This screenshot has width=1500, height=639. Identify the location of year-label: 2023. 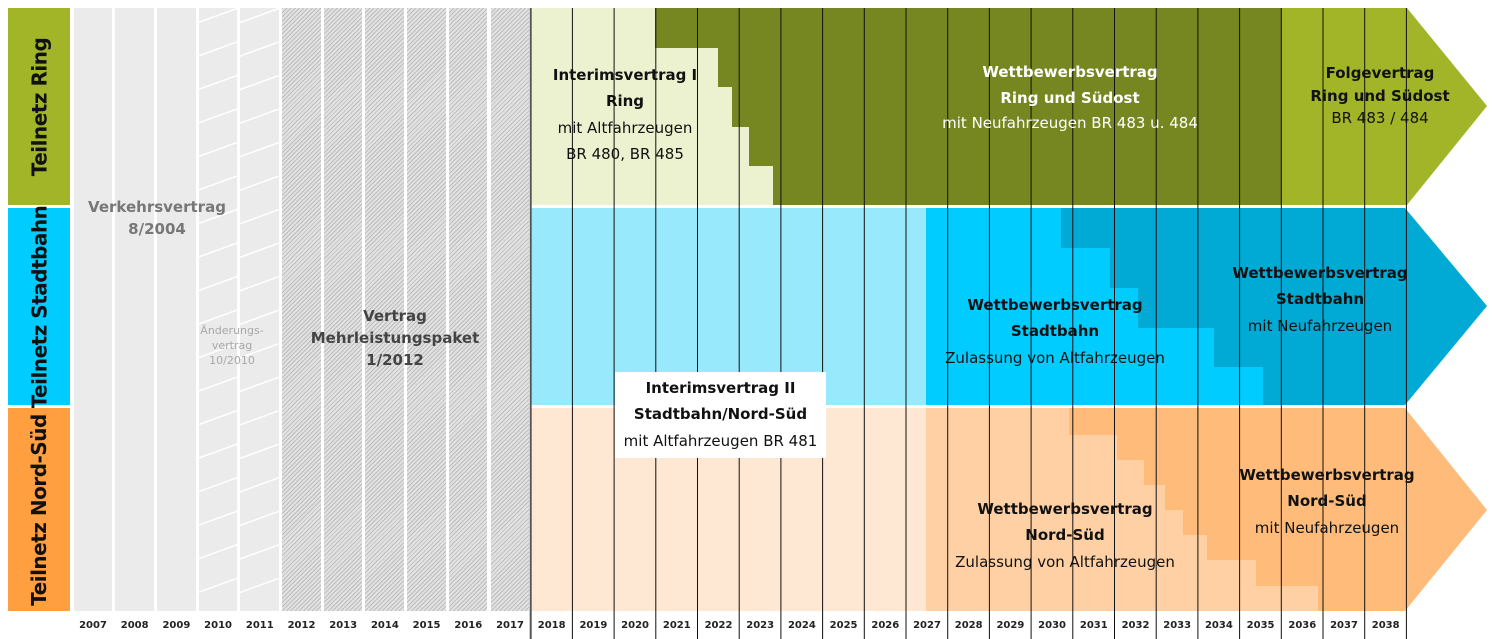
(760, 625).